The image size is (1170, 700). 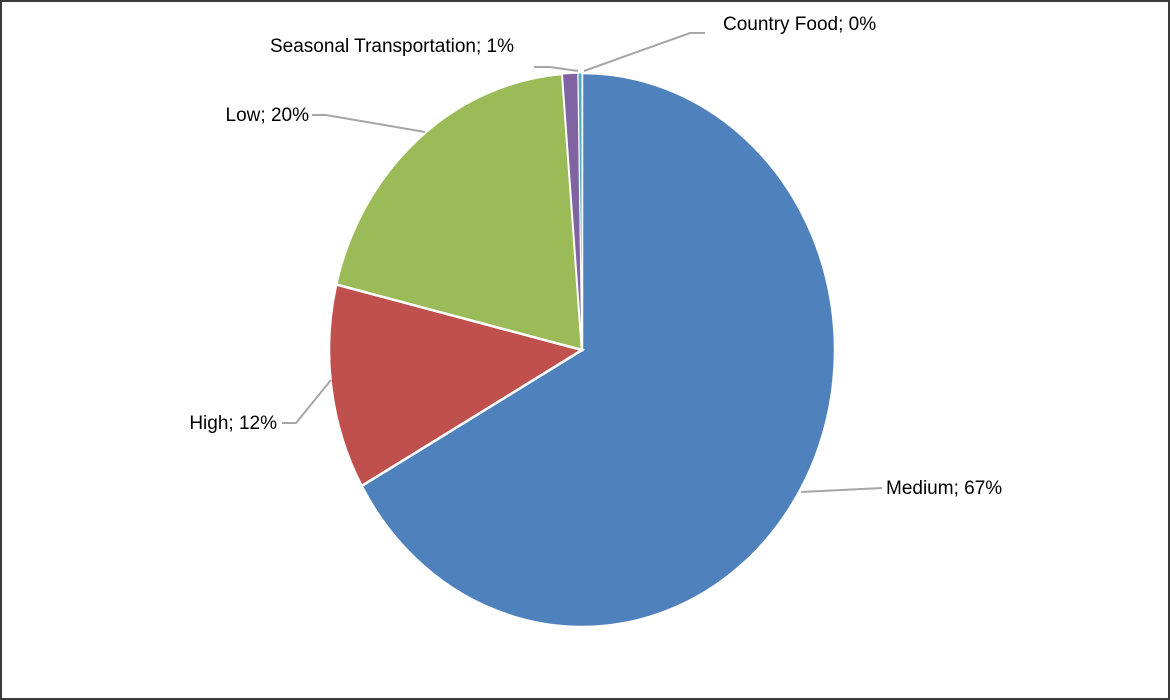 I want to click on leader-line-medium, so click(x=841, y=490).